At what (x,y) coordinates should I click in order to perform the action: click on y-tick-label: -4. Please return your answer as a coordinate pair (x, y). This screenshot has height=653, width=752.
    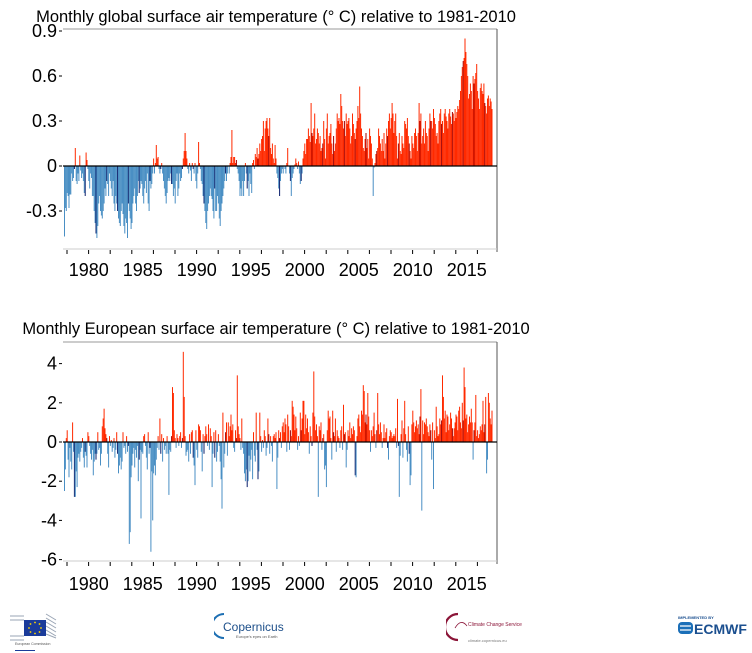
    Looking at the image, I should click on (49, 520).